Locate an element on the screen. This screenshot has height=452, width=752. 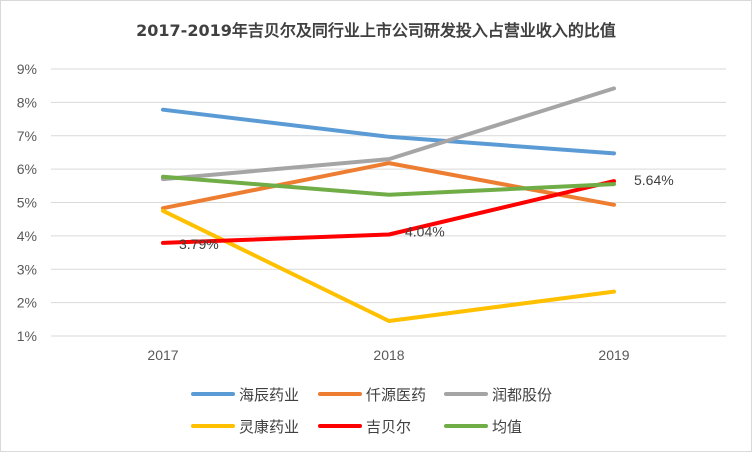
data-label: 5.64% is located at coordinates (654, 180).